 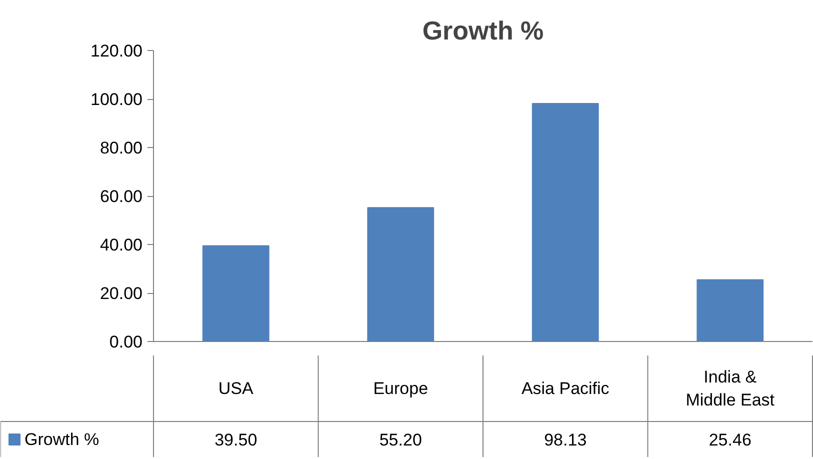 What do you see at coordinates (730, 389) in the screenshot?
I see `x-tick-label: India & Middle East` at bounding box center [730, 389].